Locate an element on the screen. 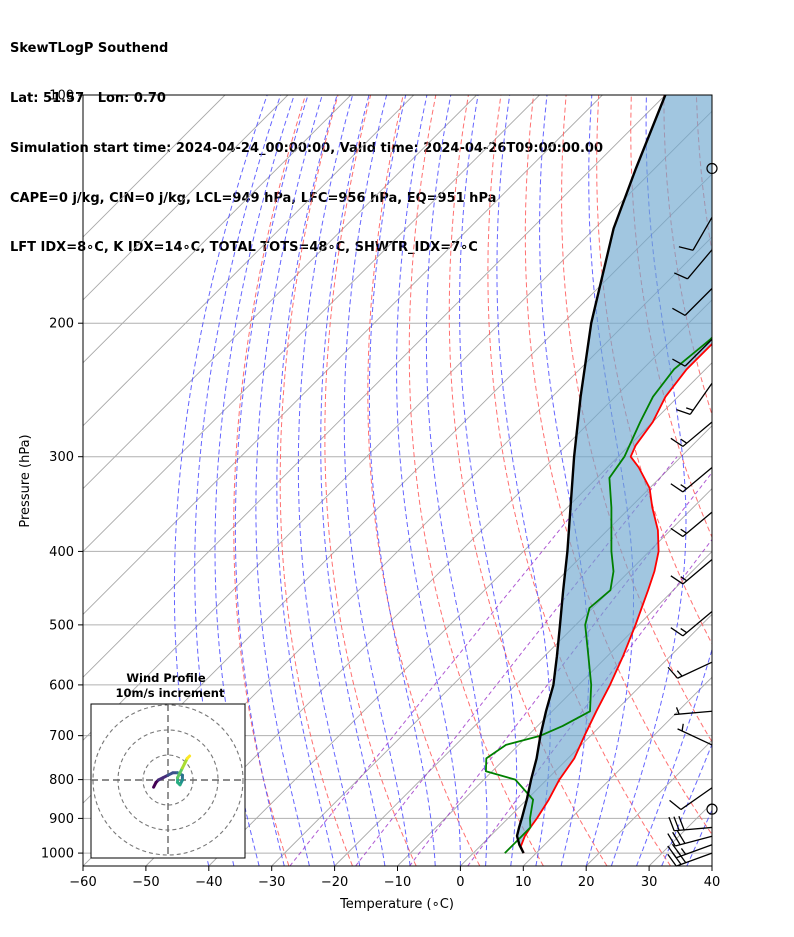  y-tick-label: 100 is located at coordinates (61, 96).